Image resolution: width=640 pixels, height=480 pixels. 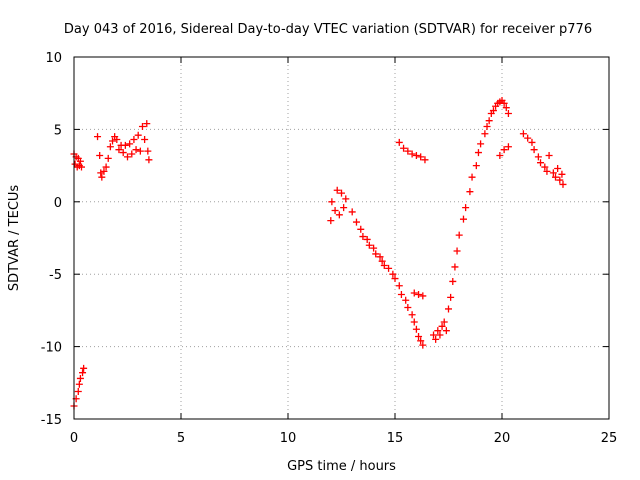 I want to click on y-tick-label: -10, so click(x=51, y=348).